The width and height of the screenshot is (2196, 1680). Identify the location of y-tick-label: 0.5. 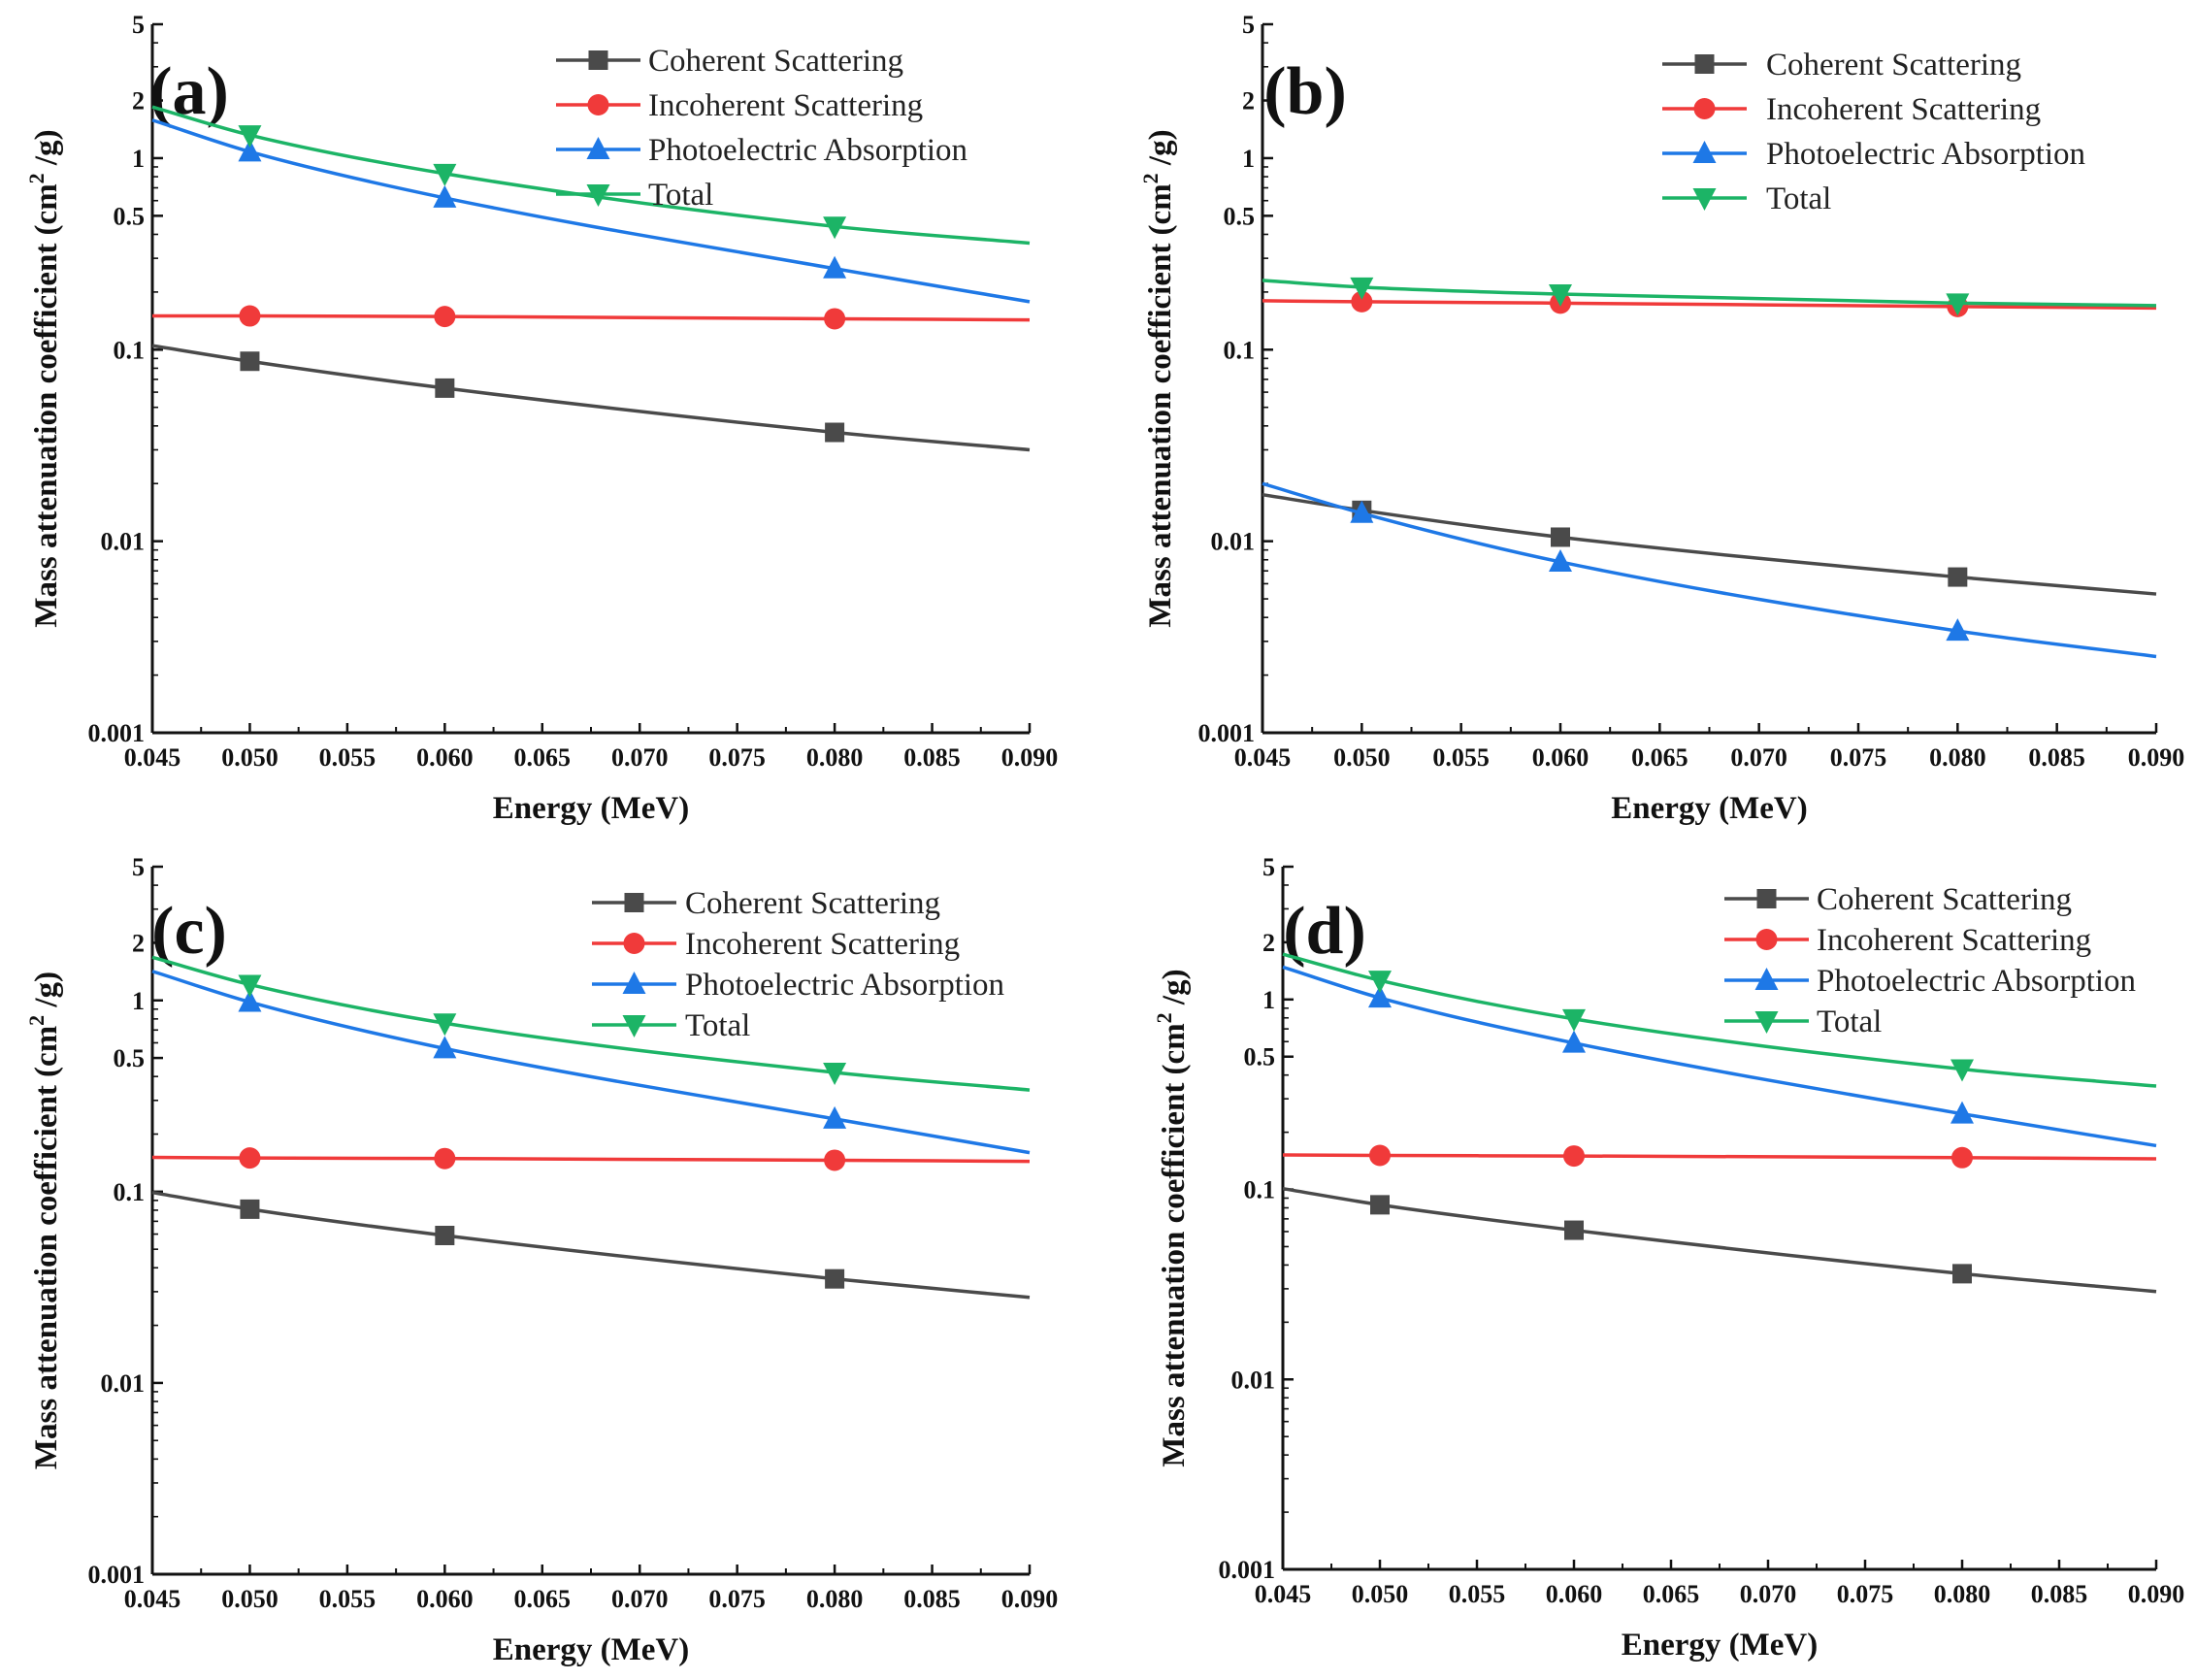
(1240, 216).